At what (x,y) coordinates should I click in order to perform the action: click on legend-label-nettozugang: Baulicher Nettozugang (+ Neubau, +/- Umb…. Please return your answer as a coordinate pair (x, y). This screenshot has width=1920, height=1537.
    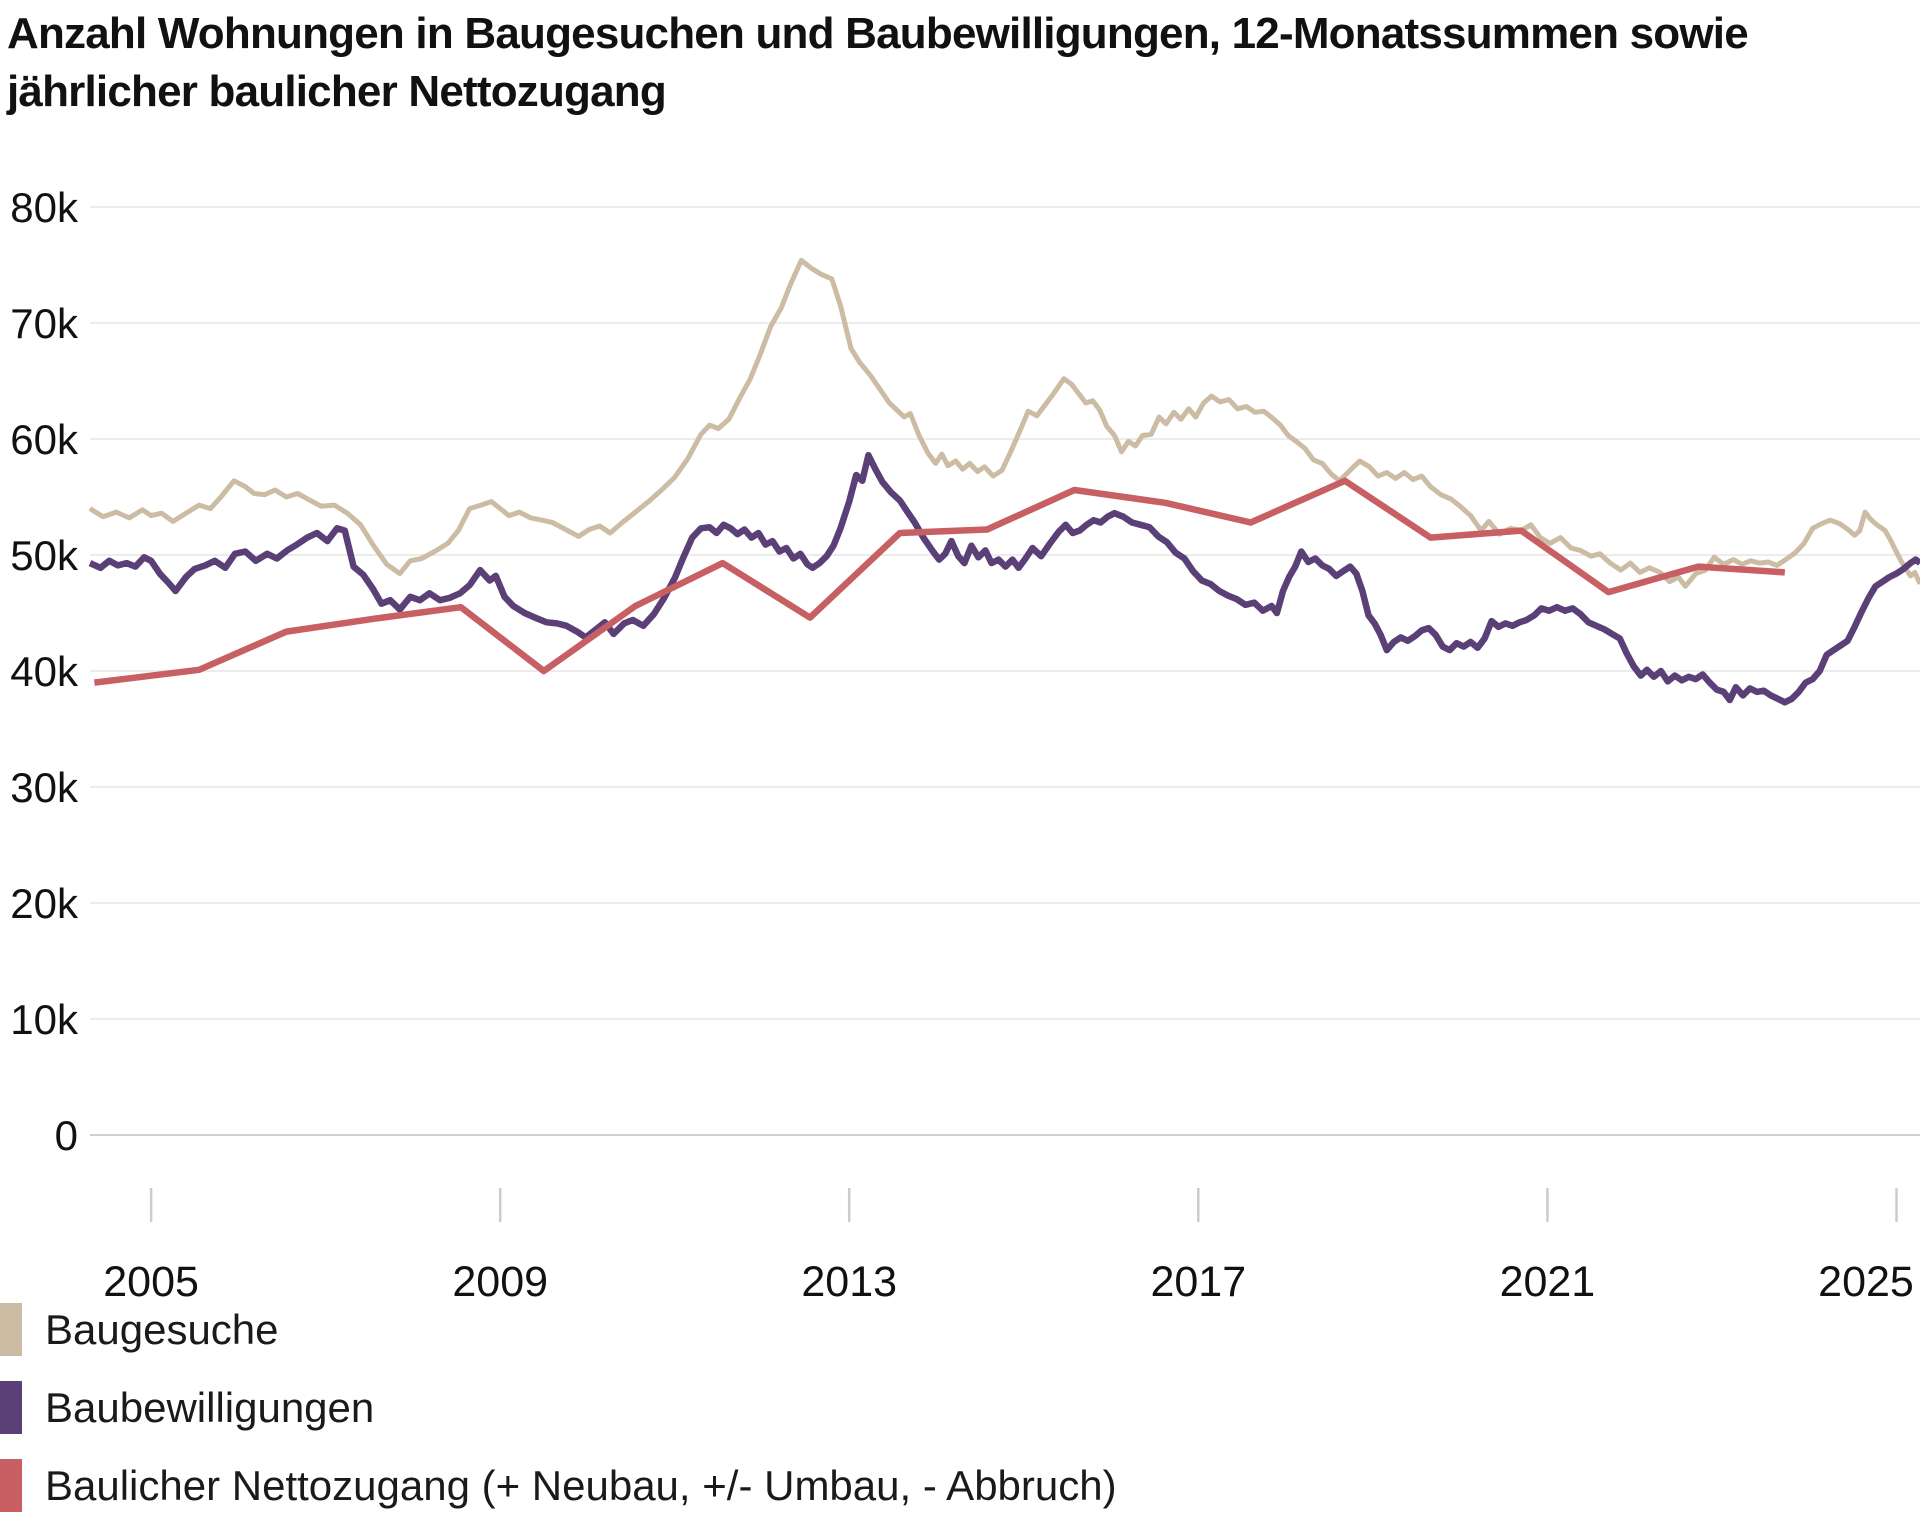
    Looking at the image, I should click on (581, 1485).